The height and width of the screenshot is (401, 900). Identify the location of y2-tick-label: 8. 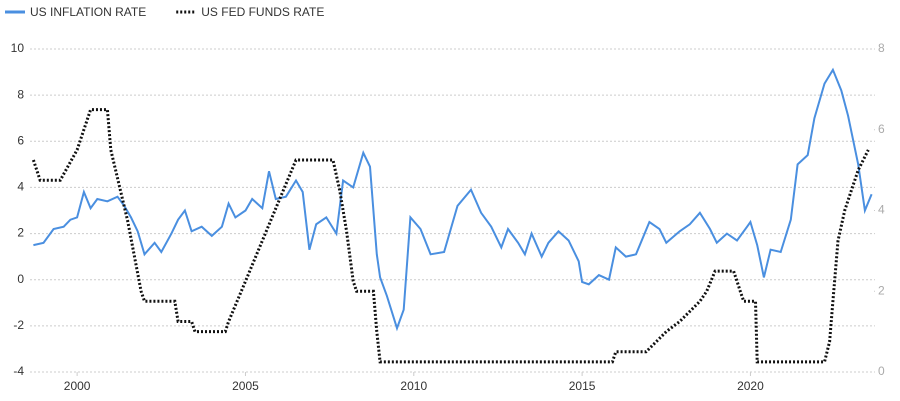
(881, 48).